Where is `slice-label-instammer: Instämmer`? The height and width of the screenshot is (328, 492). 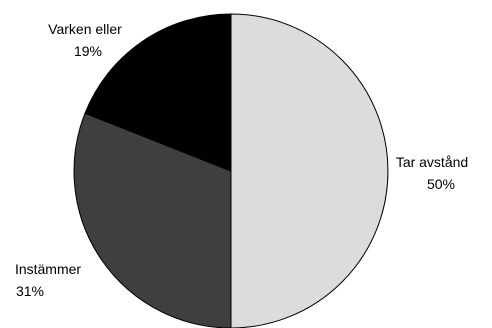 slice-label-instammer: Instämmer is located at coordinates (48, 269).